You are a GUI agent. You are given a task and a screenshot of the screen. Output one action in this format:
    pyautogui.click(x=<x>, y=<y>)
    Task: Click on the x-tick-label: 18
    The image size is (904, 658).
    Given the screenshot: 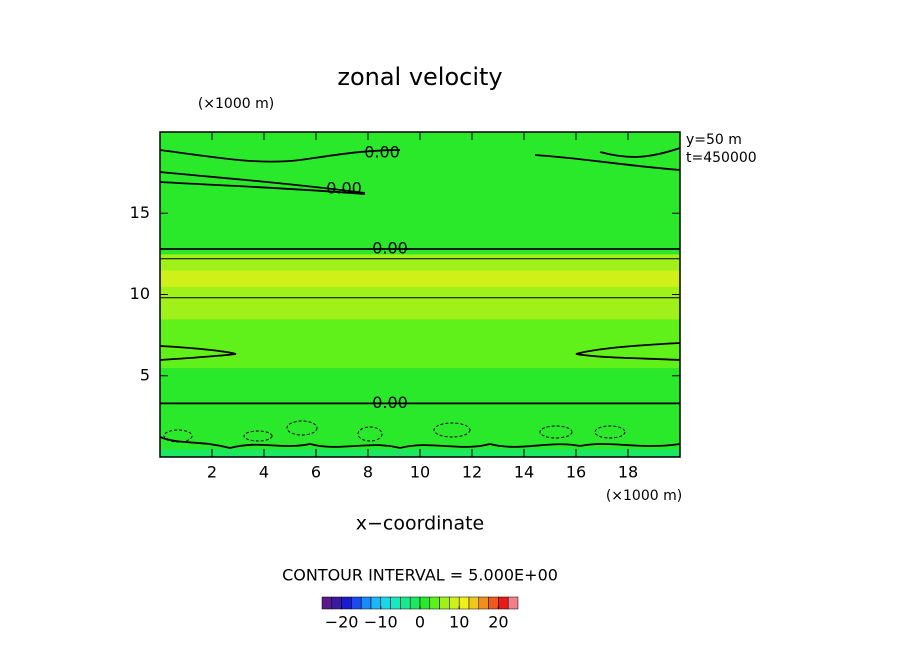 What is the action you would take?
    pyautogui.click(x=628, y=472)
    